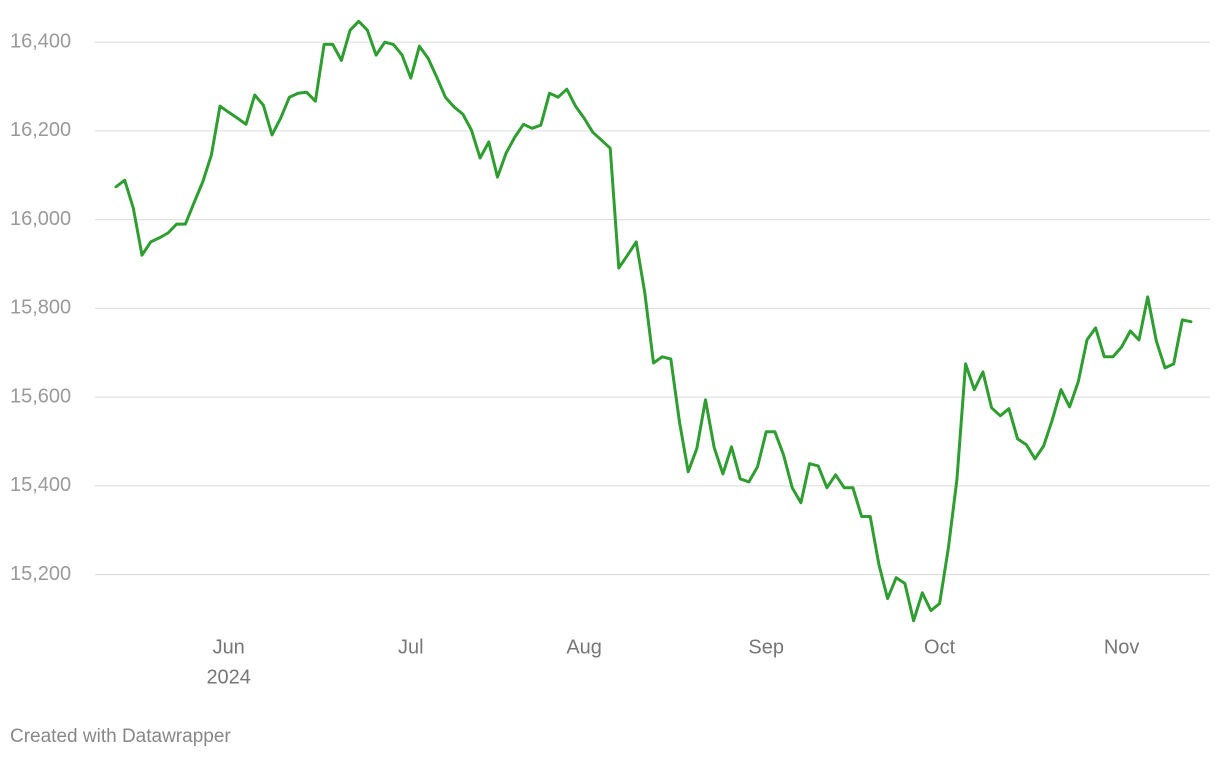 The height and width of the screenshot is (765, 1220). Describe the element at coordinates (40, 41) in the screenshot. I see `y-tick-label: 16,400` at that location.